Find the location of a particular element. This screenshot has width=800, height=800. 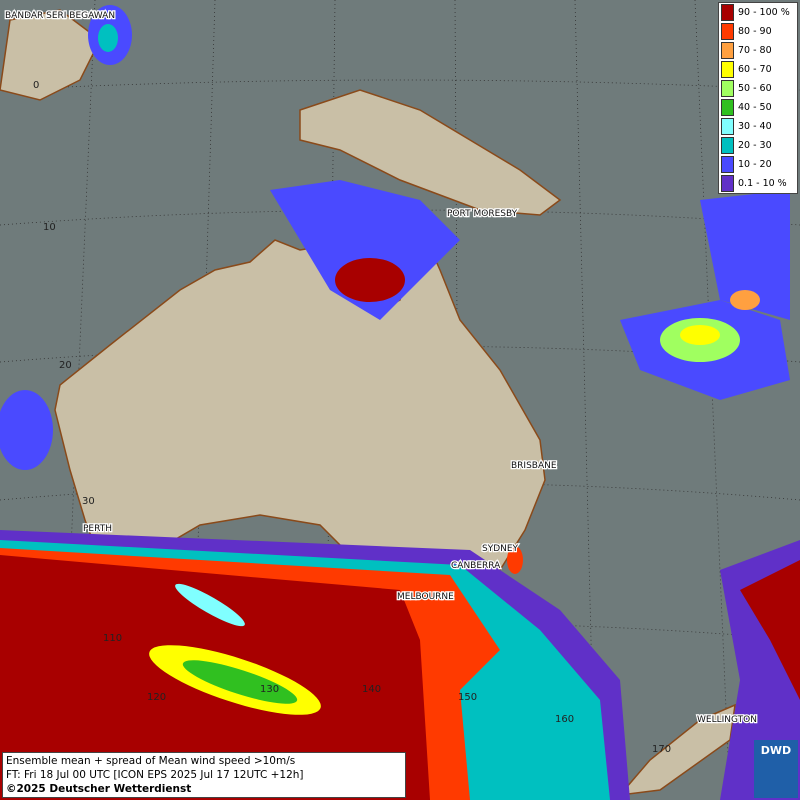

legend-label: 10 - 20 is located at coordinates (755, 164).